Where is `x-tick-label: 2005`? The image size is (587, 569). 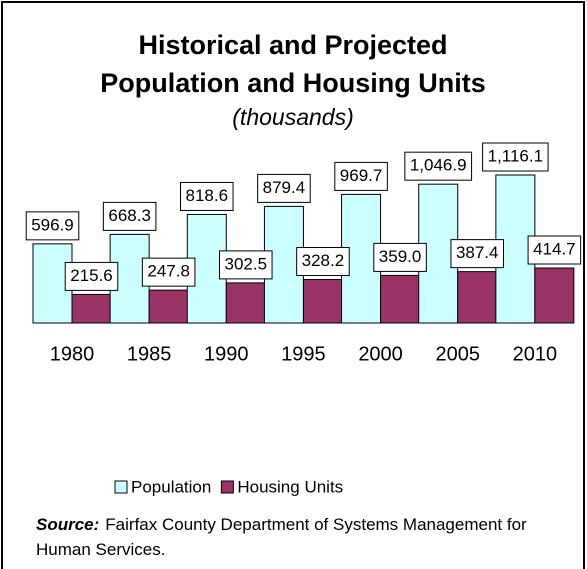
x-tick-label: 2005 is located at coordinates (457, 354).